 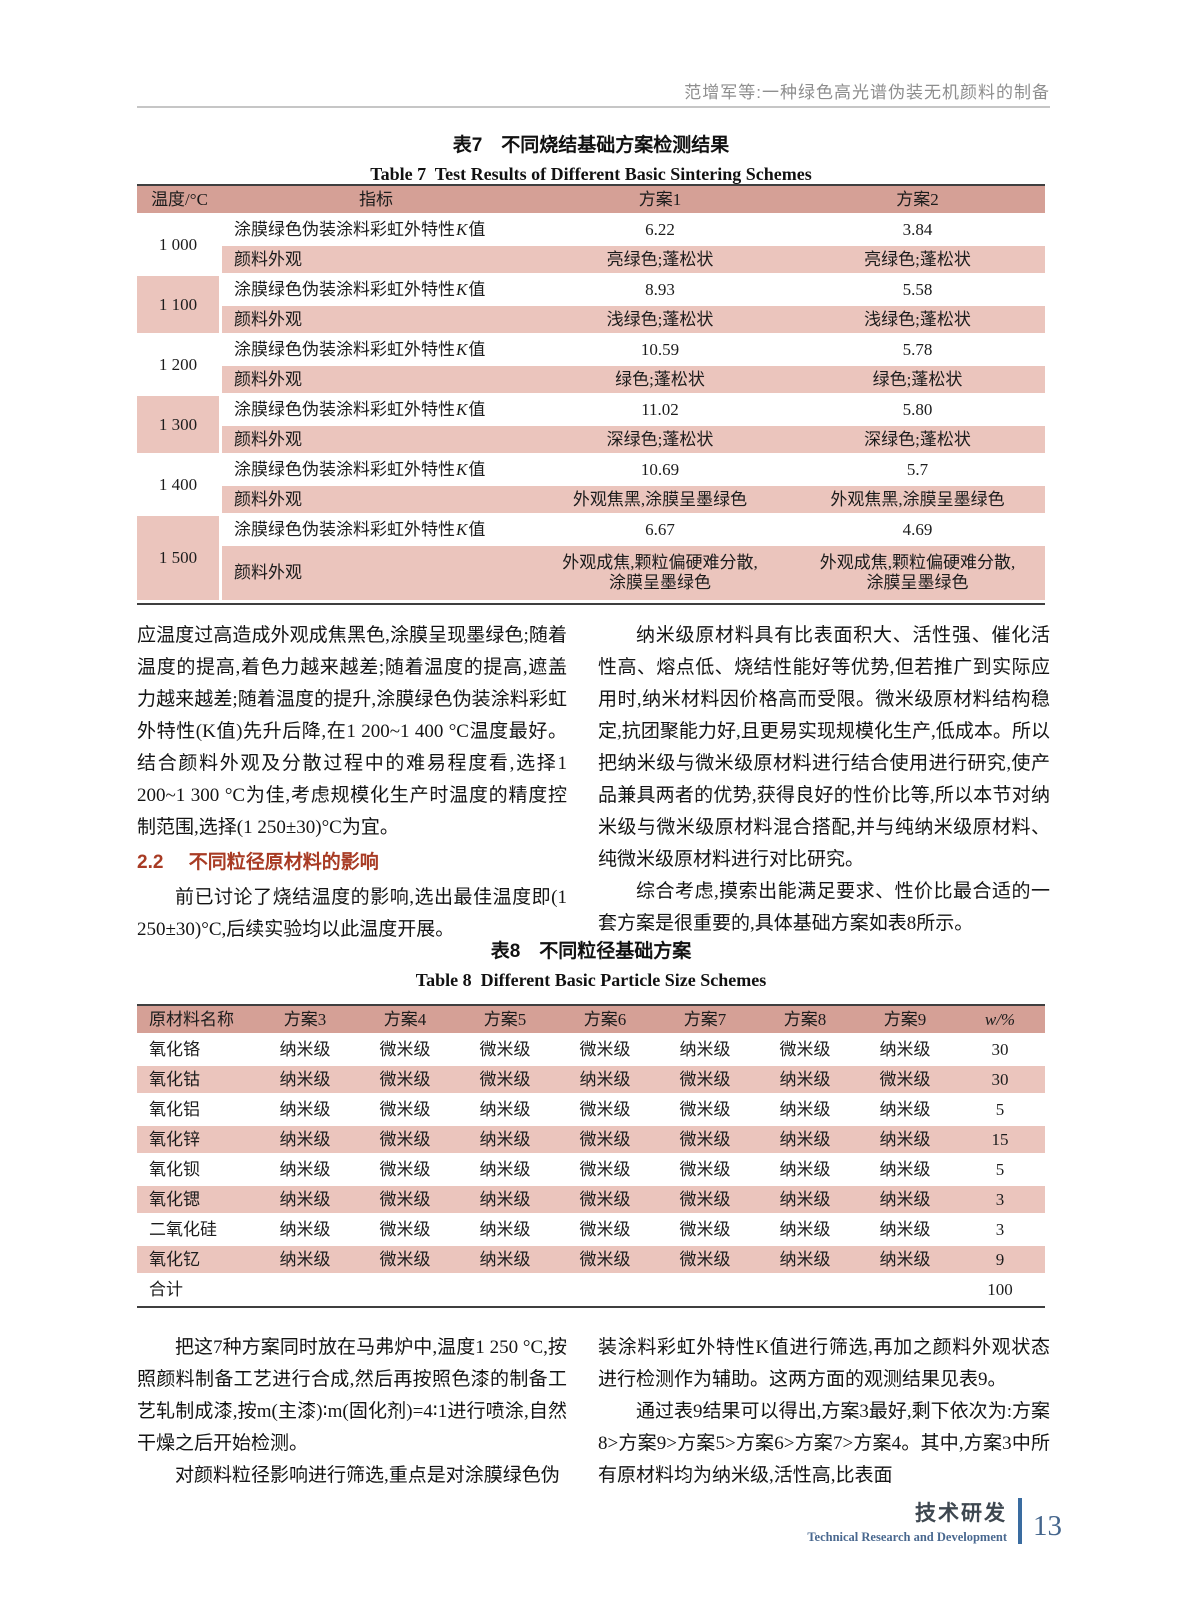 I want to click on t7-k-value: 5.78, so click(x=917, y=351).